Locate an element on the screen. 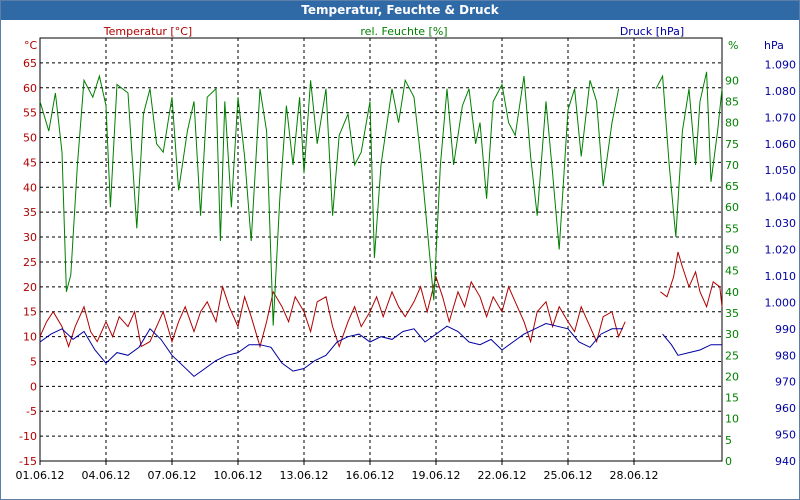 Image resolution: width=800 pixels, height=500 pixels. humidity-tick-label: 70 is located at coordinates (732, 165).